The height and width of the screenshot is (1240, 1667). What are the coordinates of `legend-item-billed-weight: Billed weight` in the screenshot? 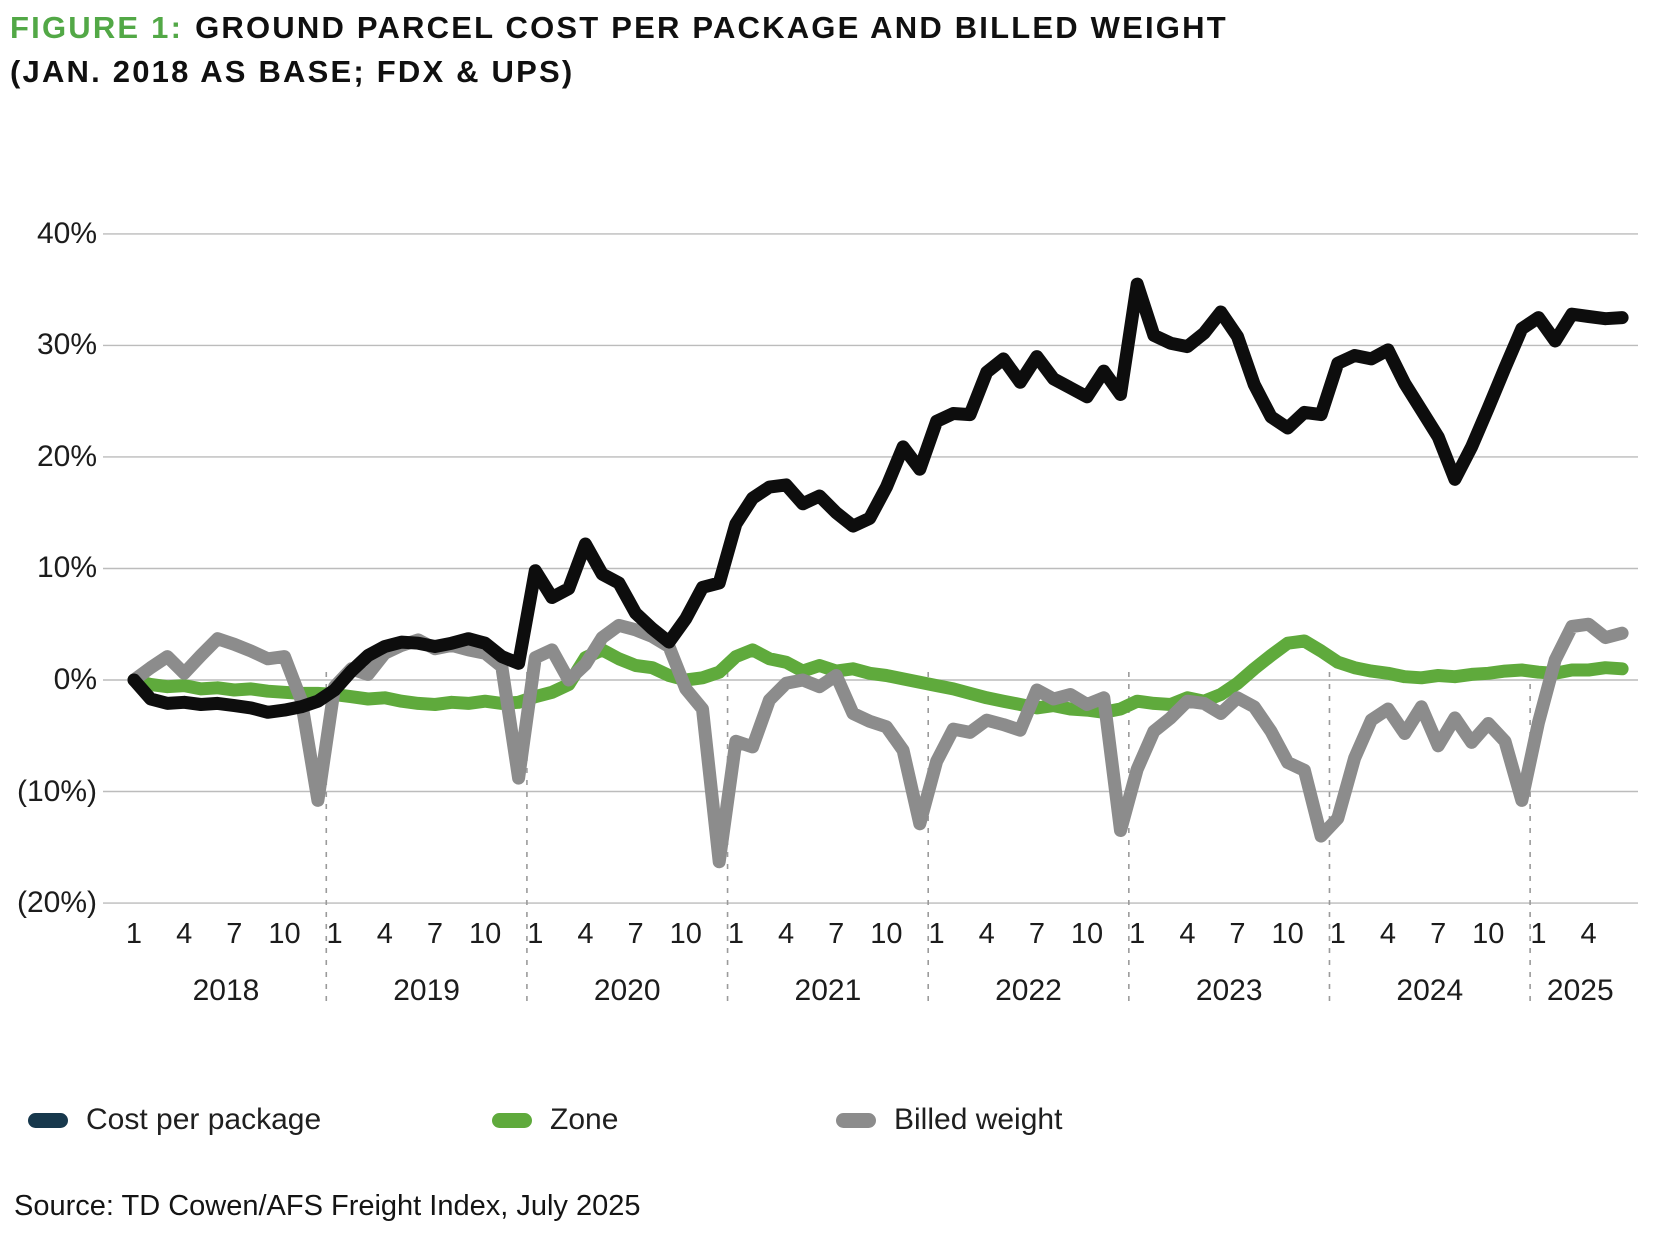 It's located at (949, 1120).